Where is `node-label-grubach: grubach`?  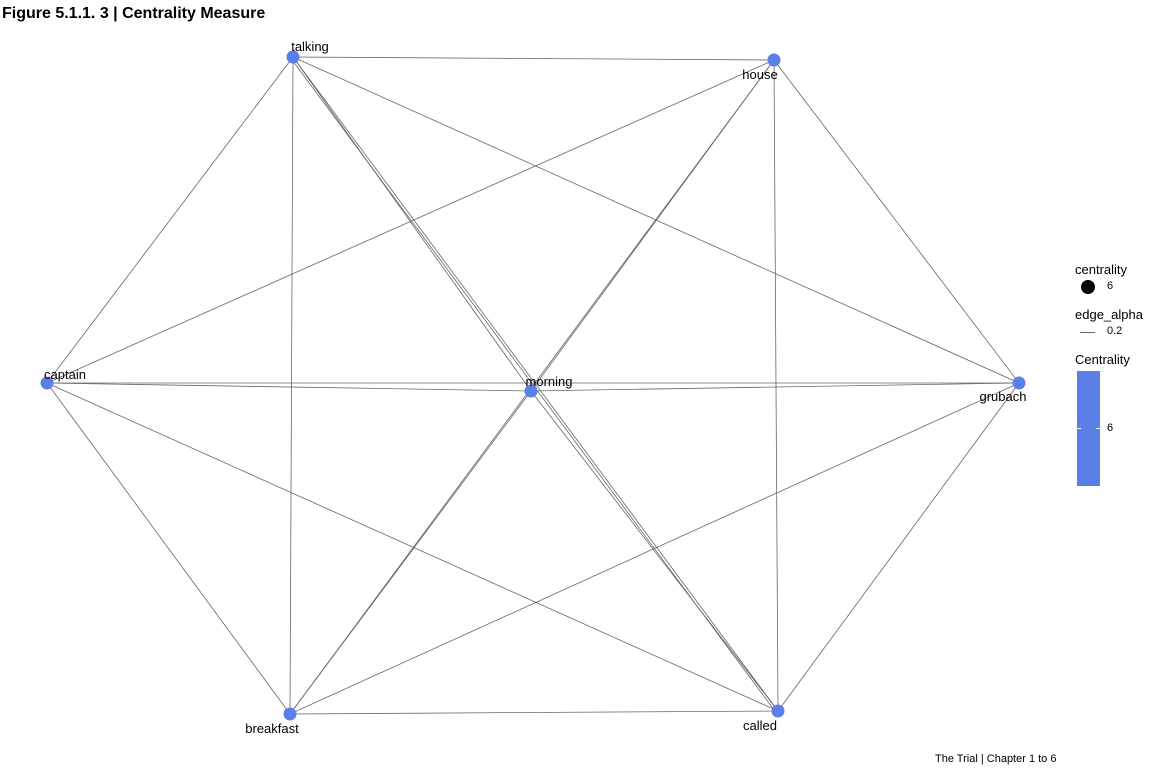
node-label-grubach: grubach is located at coordinates (1003, 396).